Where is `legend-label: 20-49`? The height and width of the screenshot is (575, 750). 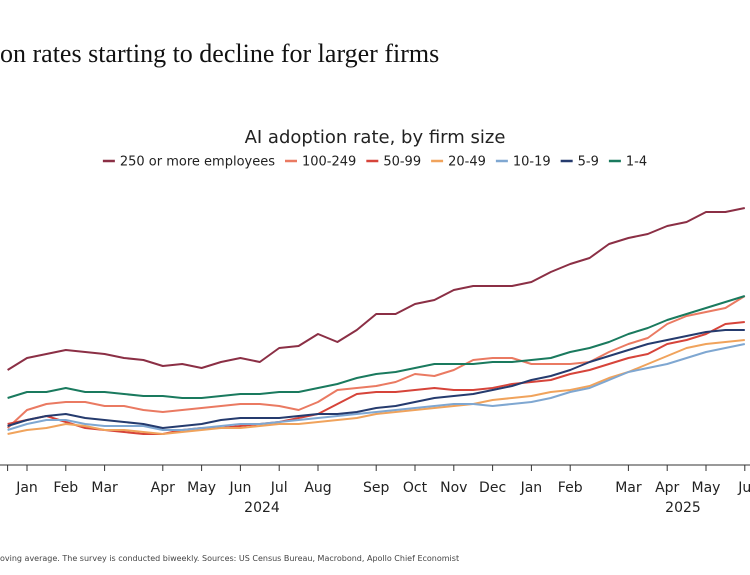
legend-label: 20-49 is located at coordinates (467, 162).